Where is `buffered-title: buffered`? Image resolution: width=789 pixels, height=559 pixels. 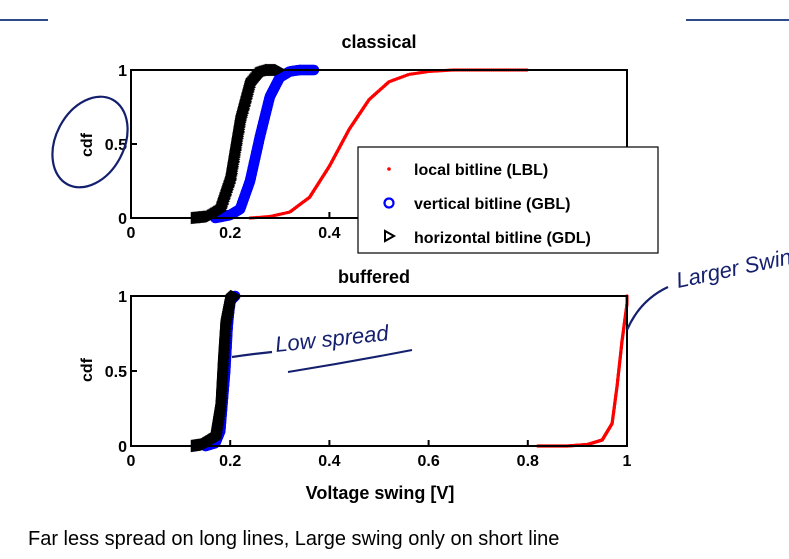 buffered-title: buffered is located at coordinates (374, 277).